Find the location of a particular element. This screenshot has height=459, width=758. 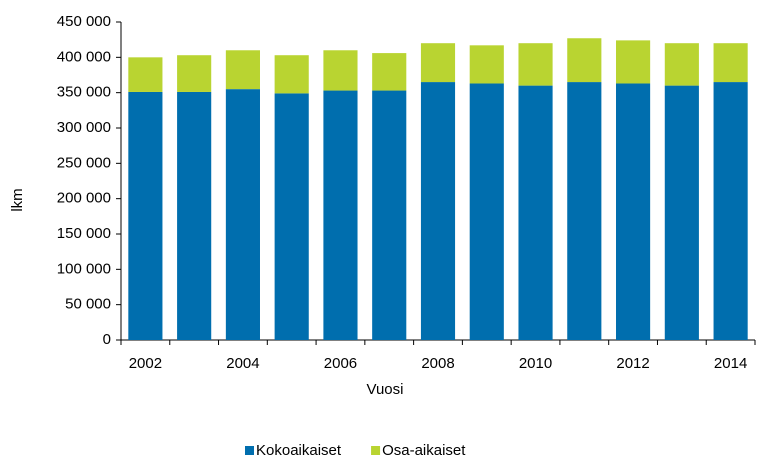

x-tick-label: 2010 is located at coordinates (535, 363).